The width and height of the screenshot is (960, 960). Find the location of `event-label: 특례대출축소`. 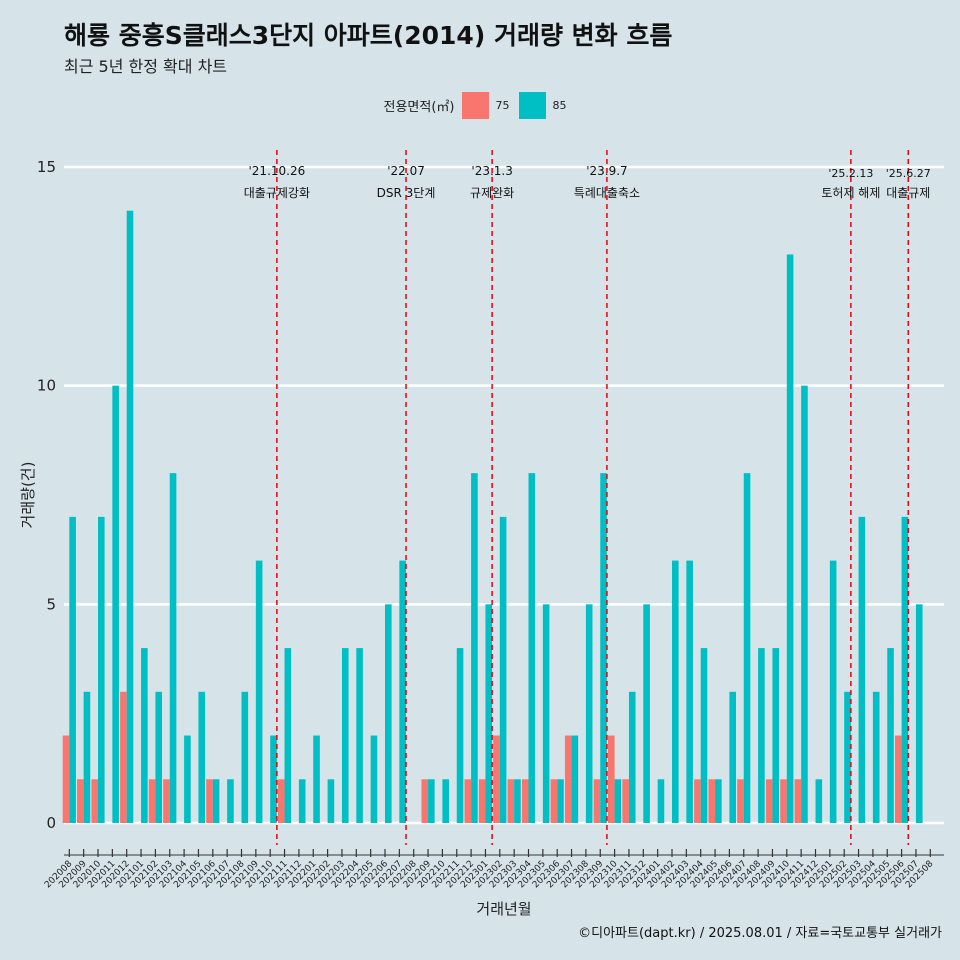

event-label: 특례대출축소 is located at coordinates (607, 193).